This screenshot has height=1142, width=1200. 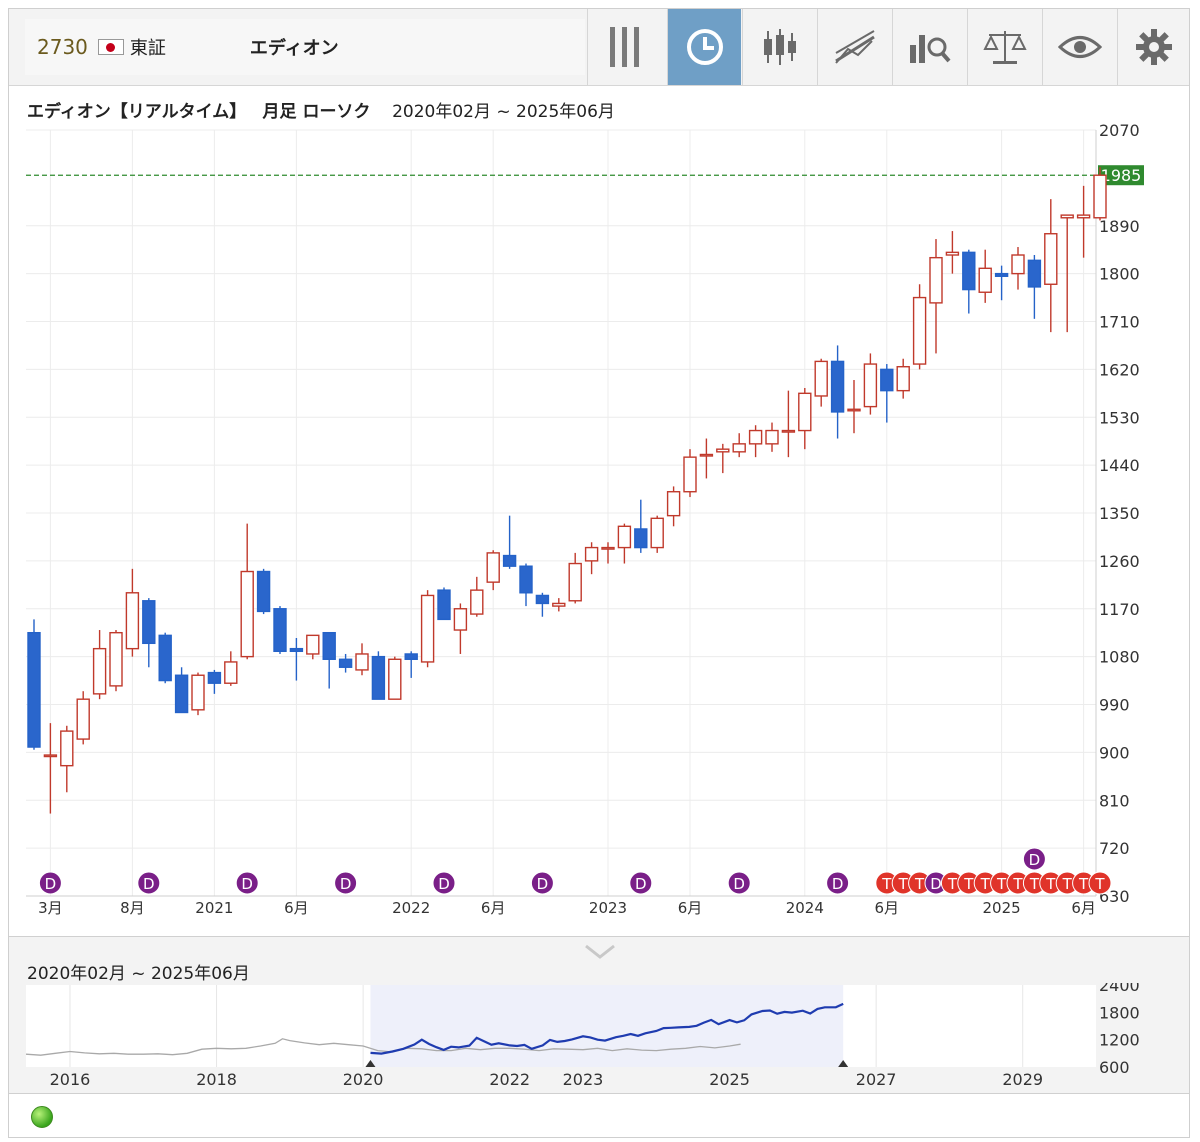 I want to click on balance-scale-button, so click(x=1004, y=47).